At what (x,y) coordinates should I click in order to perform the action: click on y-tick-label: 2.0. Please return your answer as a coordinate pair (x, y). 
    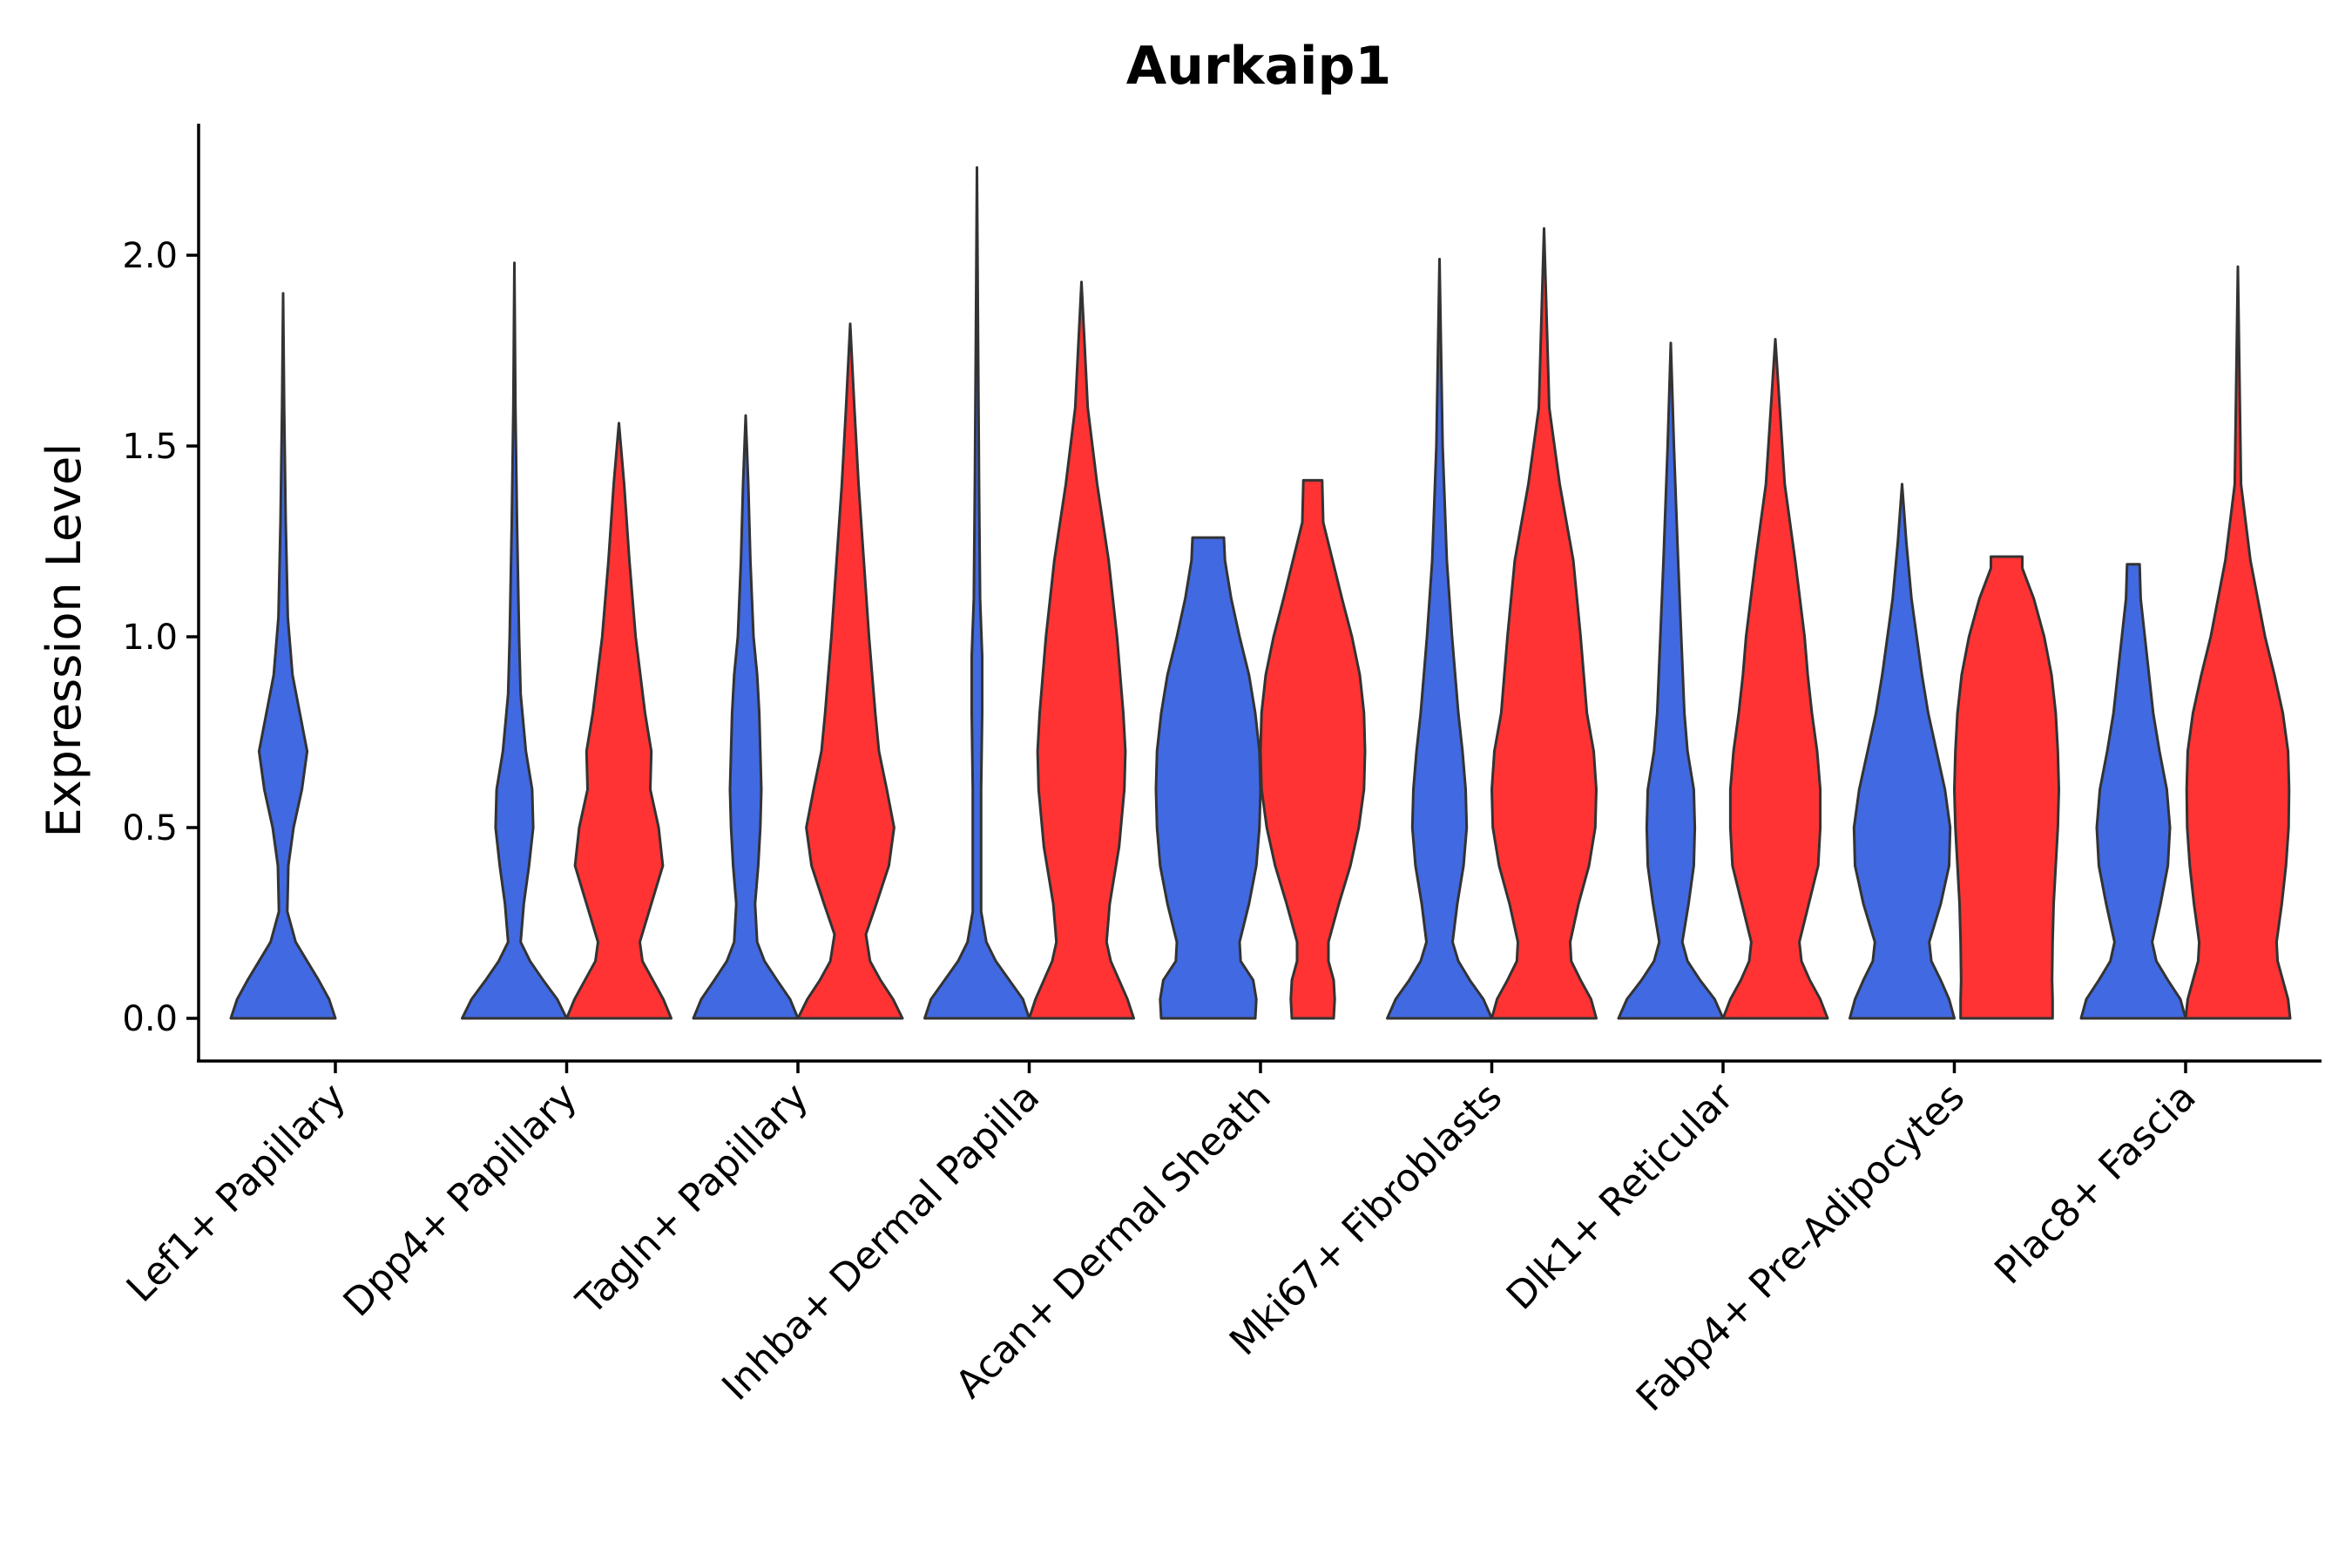
    Looking at the image, I should click on (150, 256).